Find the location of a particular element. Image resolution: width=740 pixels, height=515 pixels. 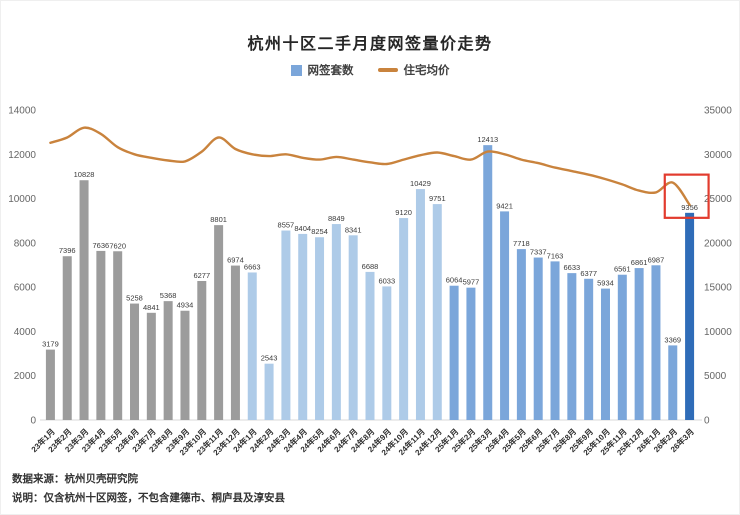

bar-value-label: 7163 is located at coordinates (555, 255).